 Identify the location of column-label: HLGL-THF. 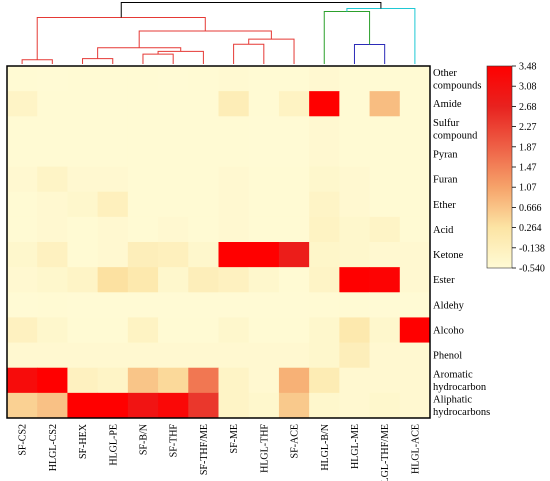
(264, 448).